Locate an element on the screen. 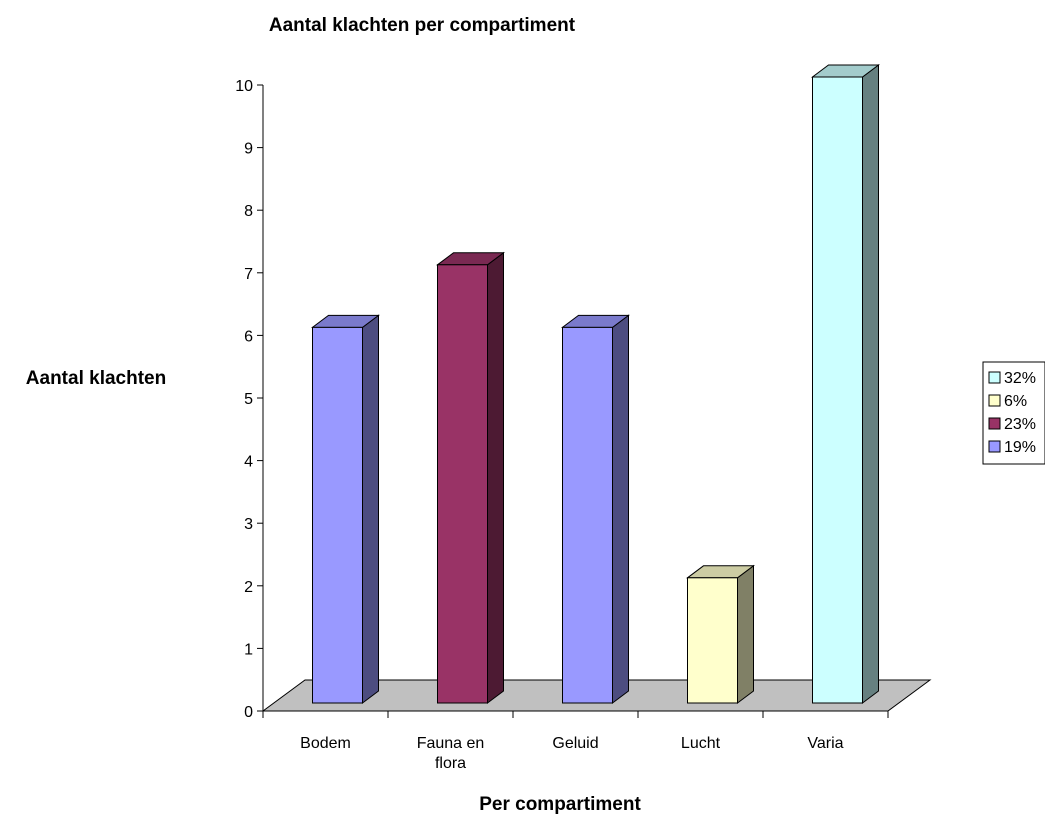  y-tick-label: 7 is located at coordinates (248, 274).